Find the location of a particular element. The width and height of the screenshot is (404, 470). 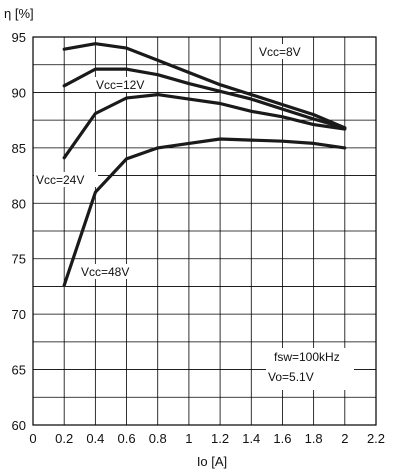

label-bg-12v is located at coordinates (124, 84).